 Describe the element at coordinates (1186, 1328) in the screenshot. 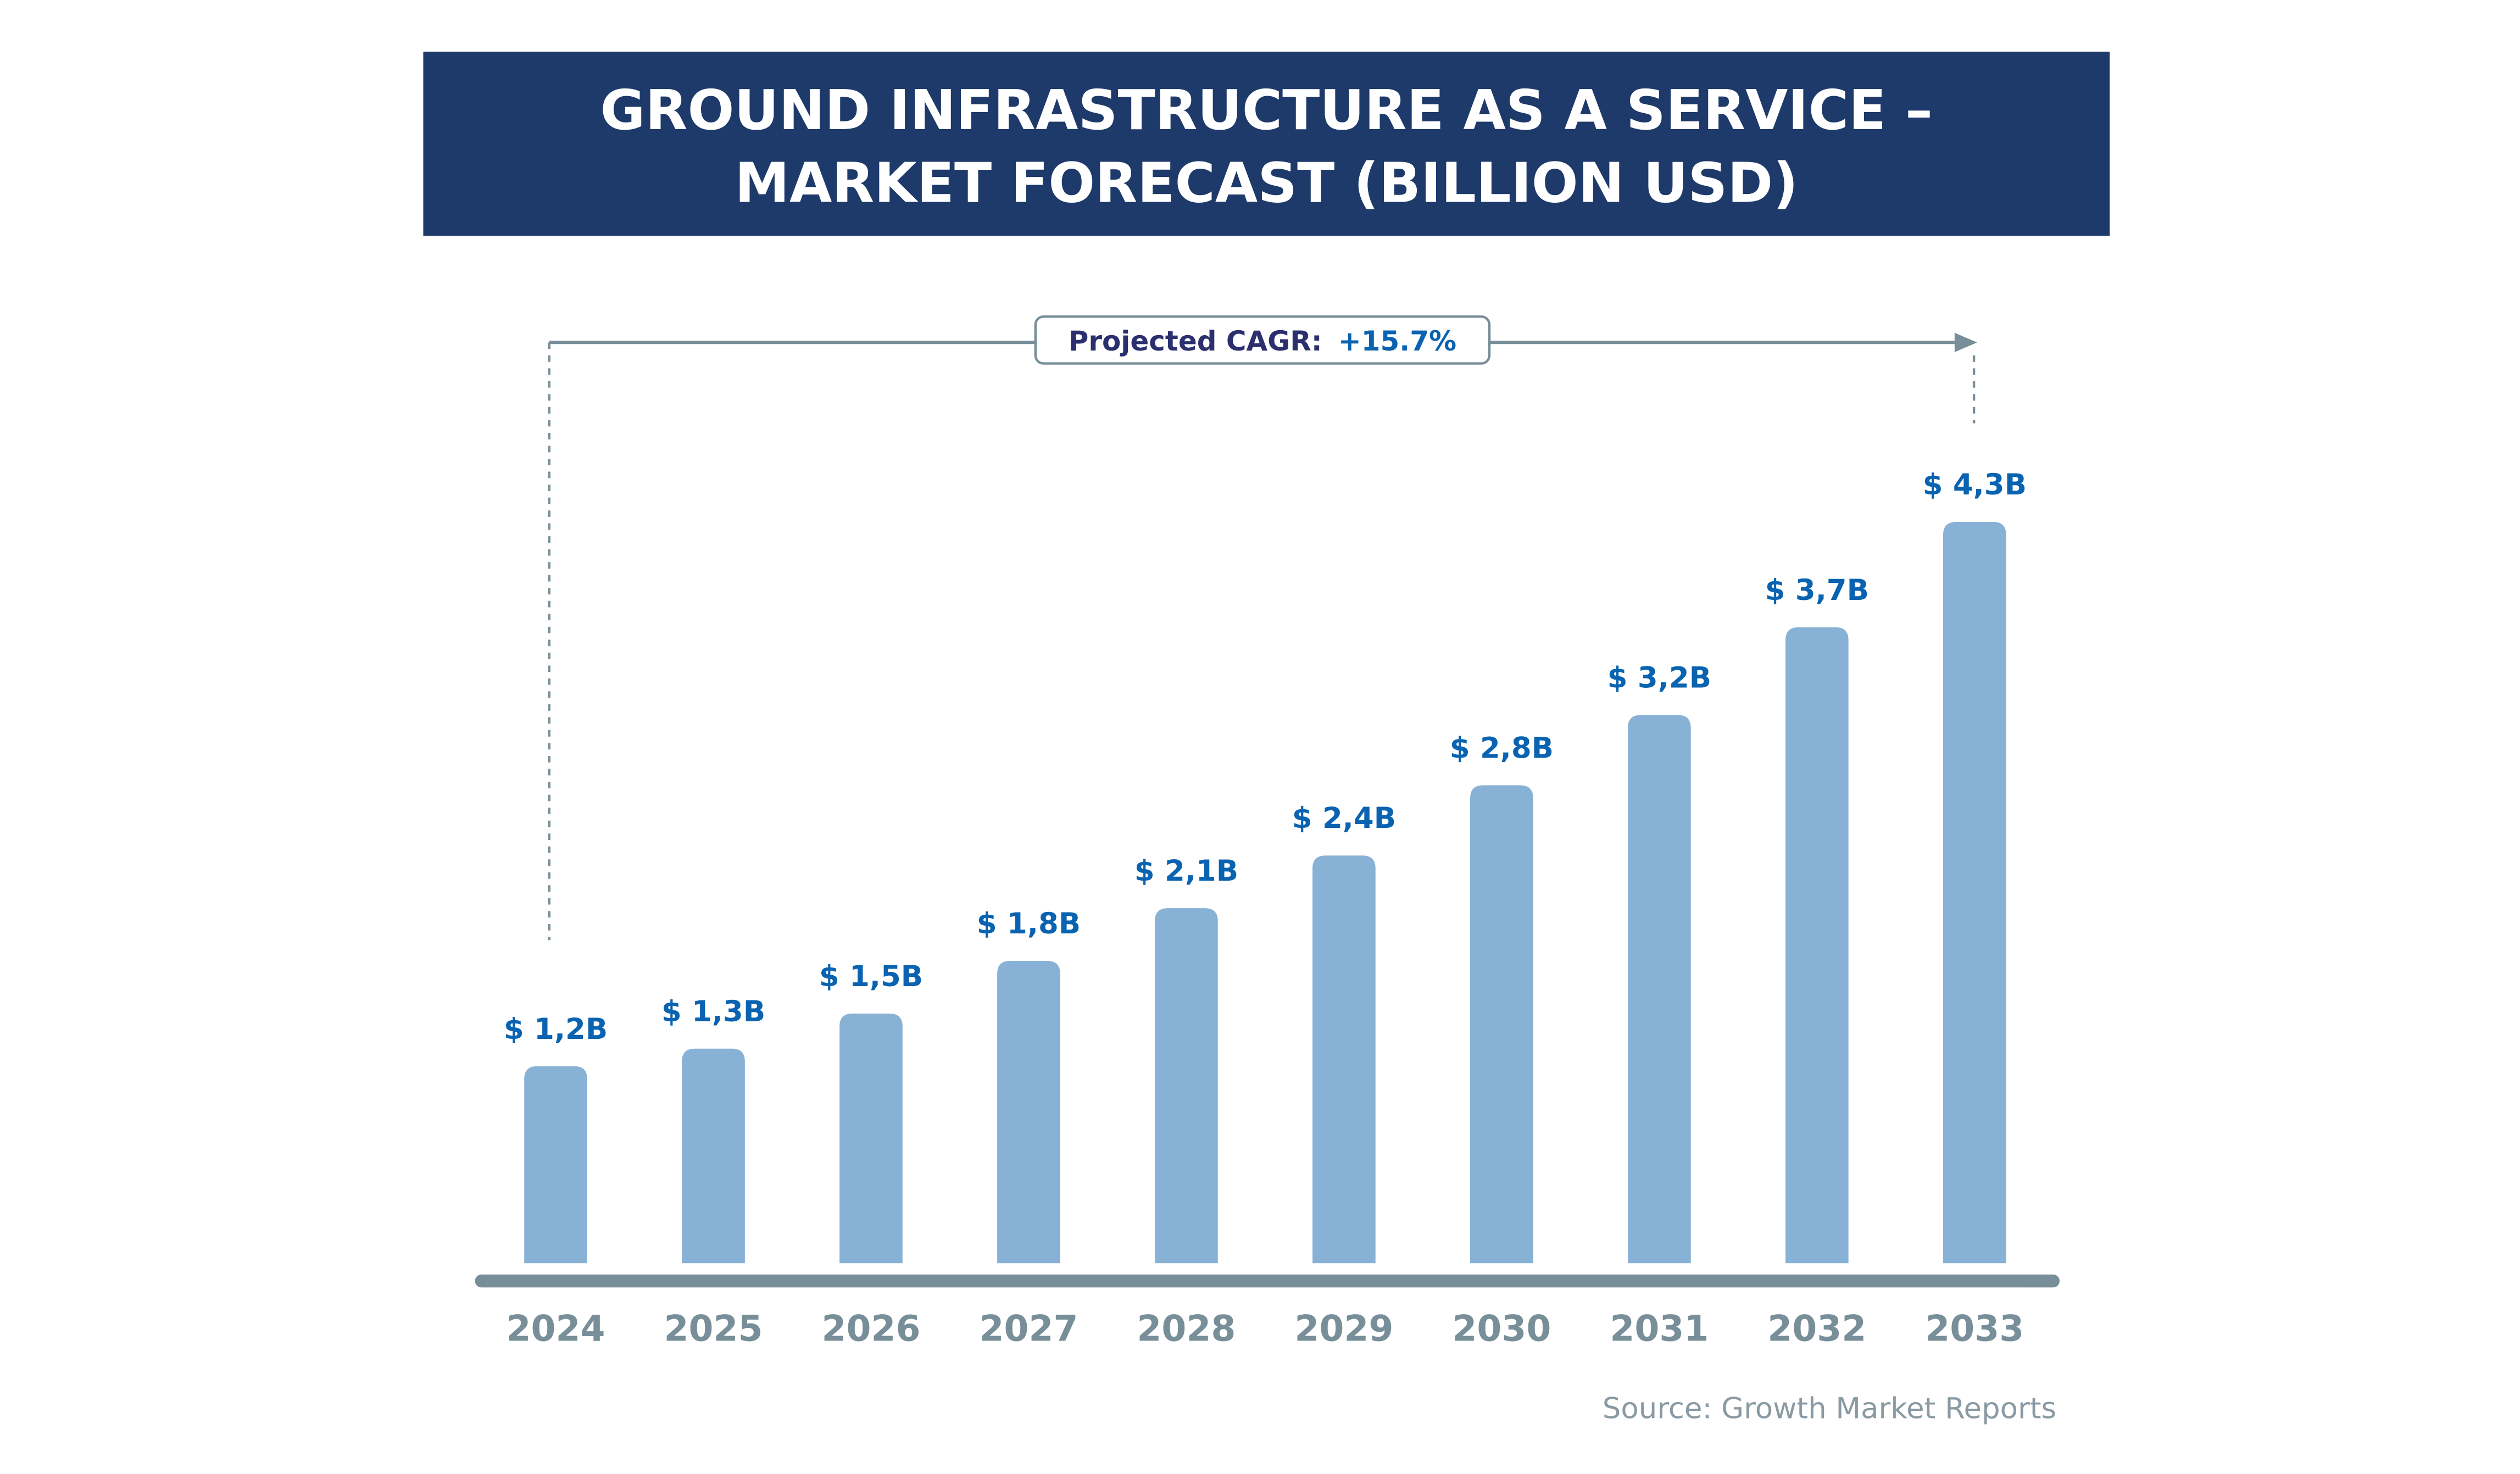

I see `x-tick-label-2028: 2028` at that location.